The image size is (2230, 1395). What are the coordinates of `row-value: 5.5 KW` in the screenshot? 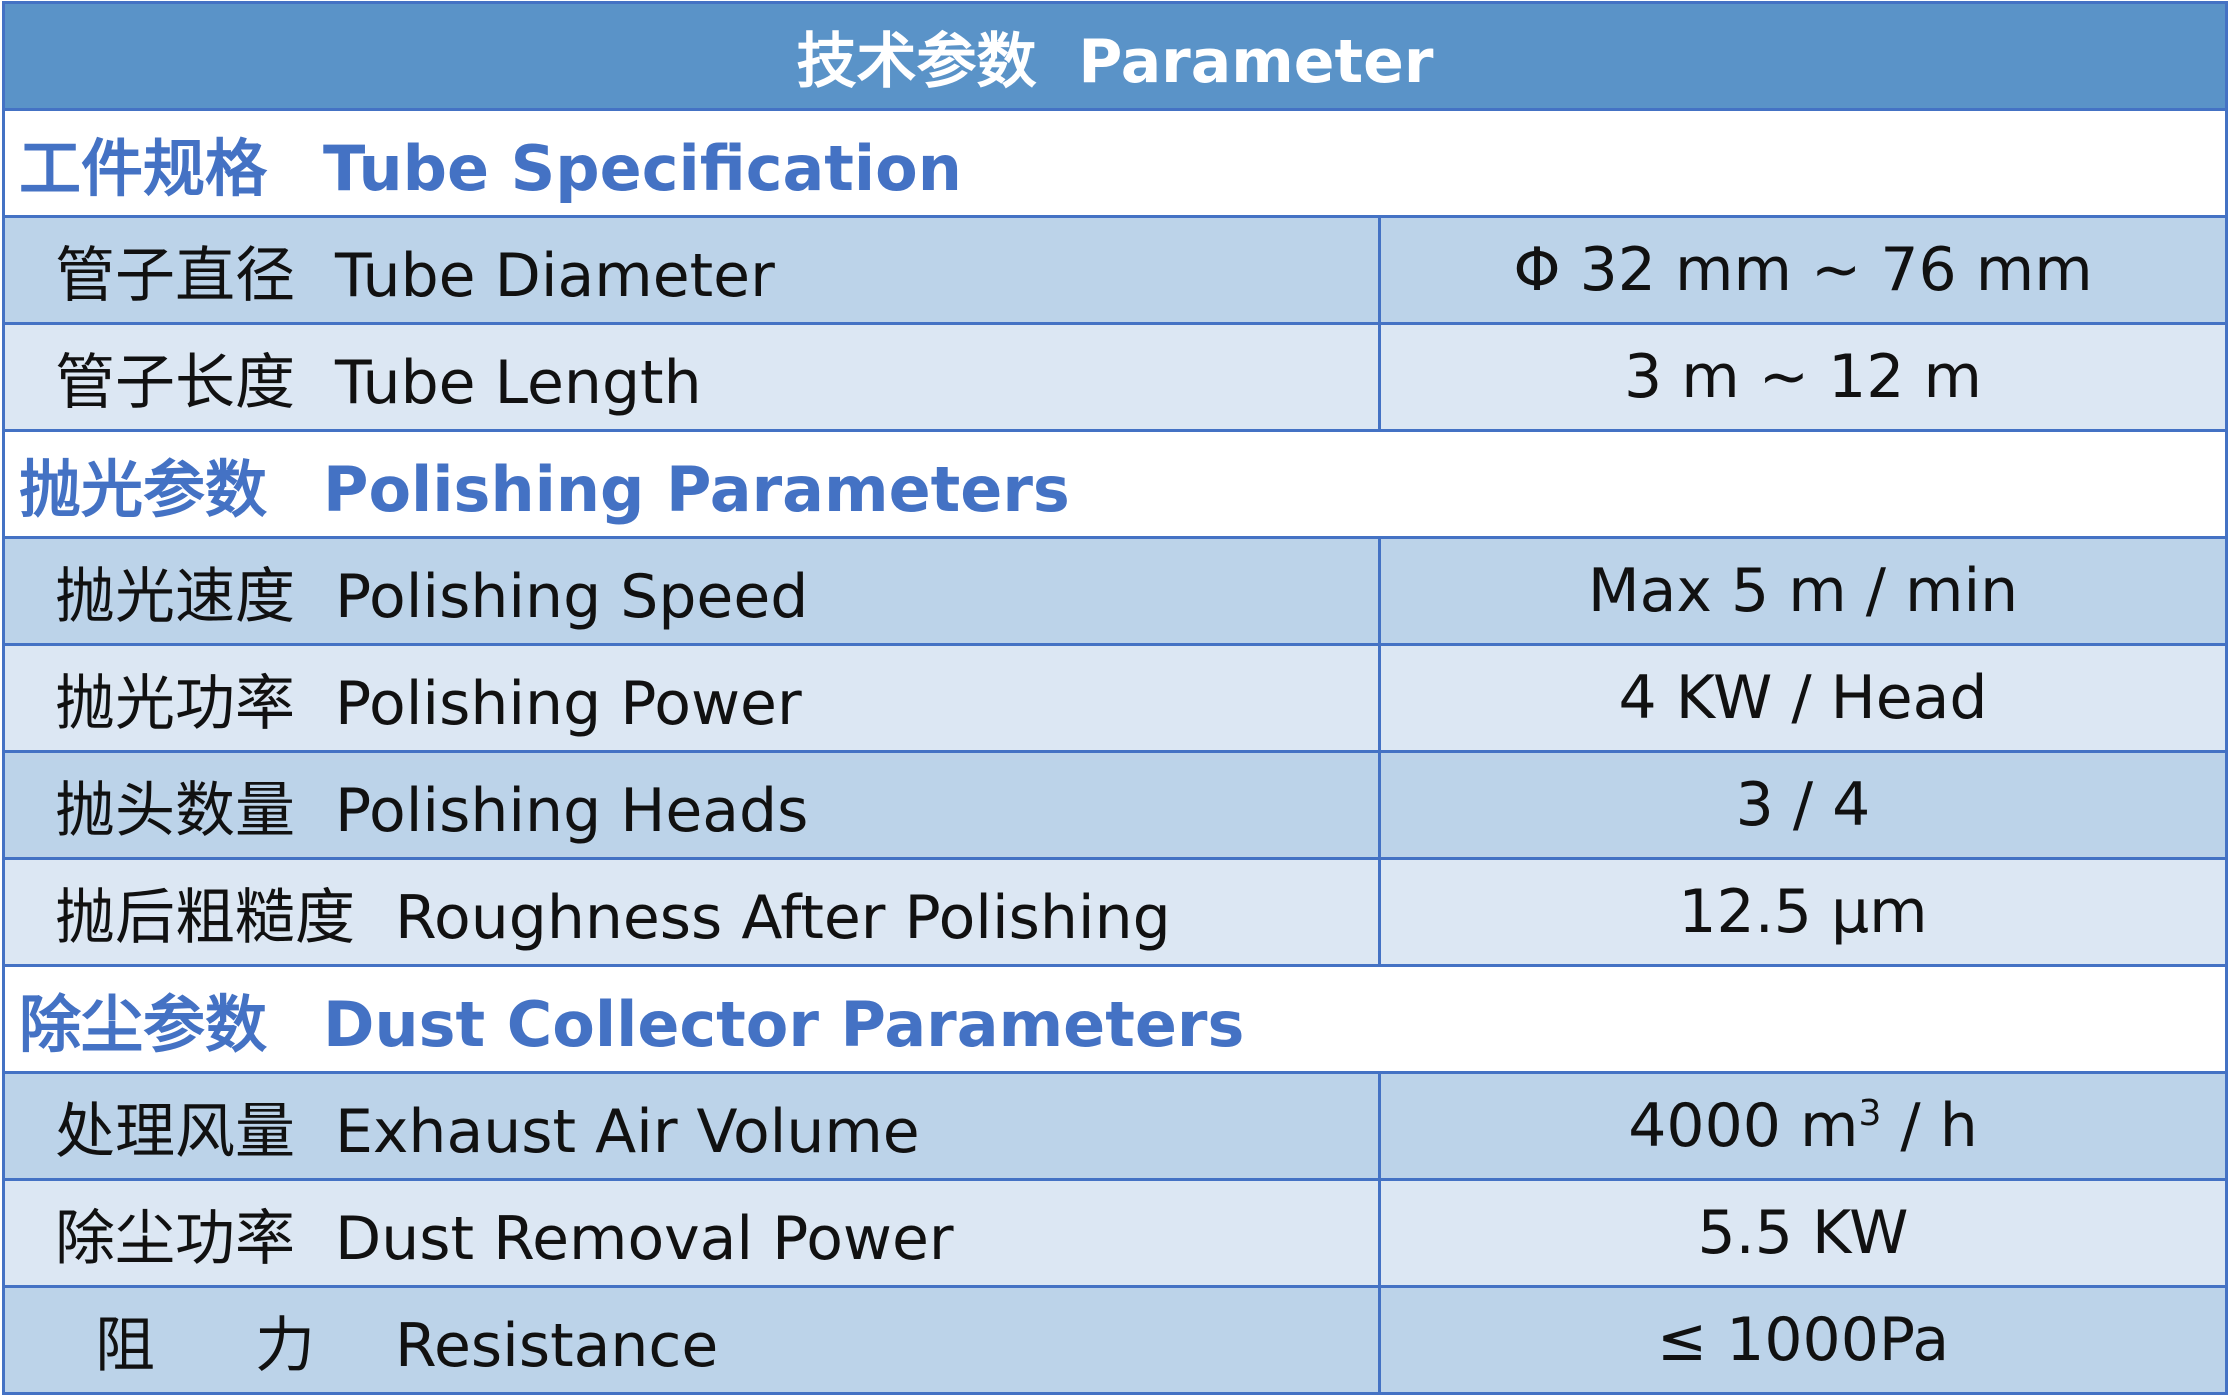 It's located at (1803, 1233).